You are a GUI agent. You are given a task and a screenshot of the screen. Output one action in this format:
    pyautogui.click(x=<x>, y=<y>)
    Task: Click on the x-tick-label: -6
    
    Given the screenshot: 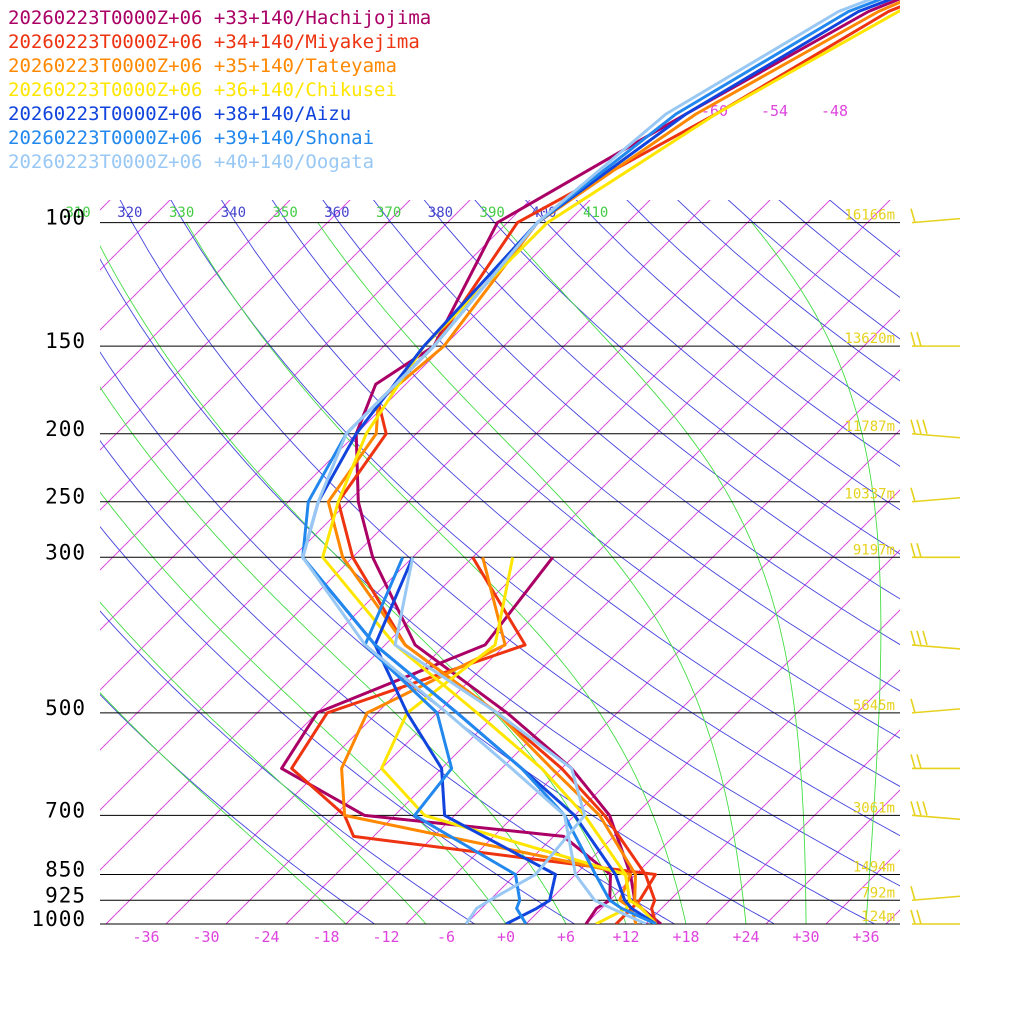 What is the action you would take?
    pyautogui.click(x=446, y=937)
    